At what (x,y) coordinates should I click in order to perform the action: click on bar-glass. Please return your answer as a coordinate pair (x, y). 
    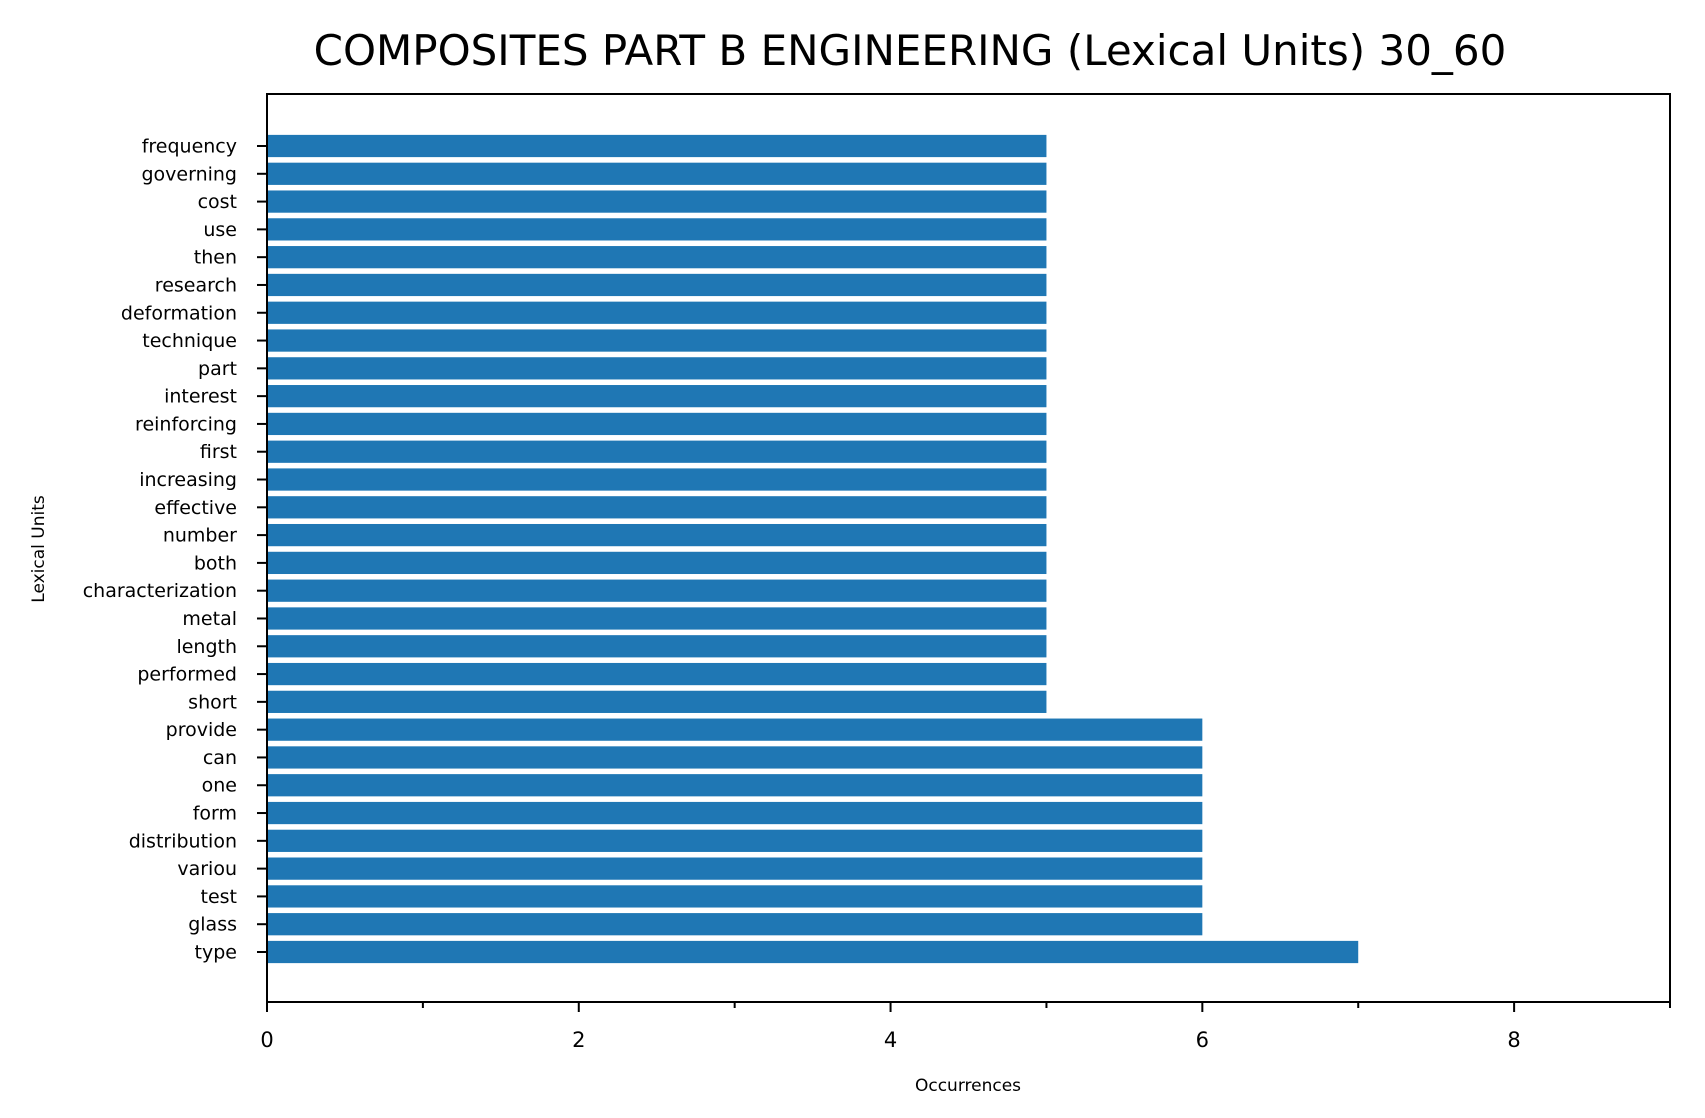
    Looking at the image, I should click on (735, 924).